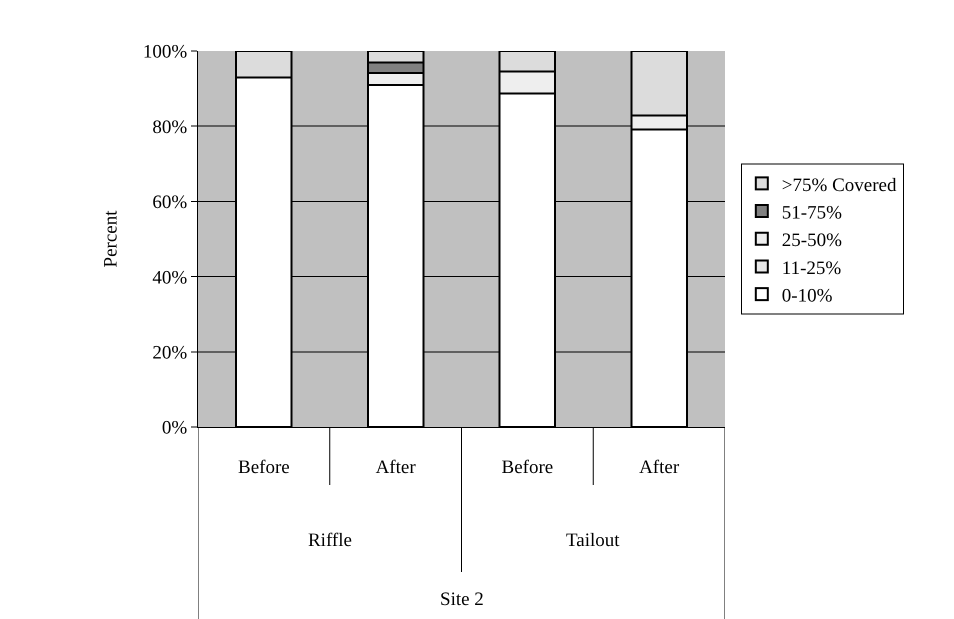 This screenshot has width=954, height=619. Describe the element at coordinates (175, 428) in the screenshot. I see `y-tick-label: 0%` at that location.